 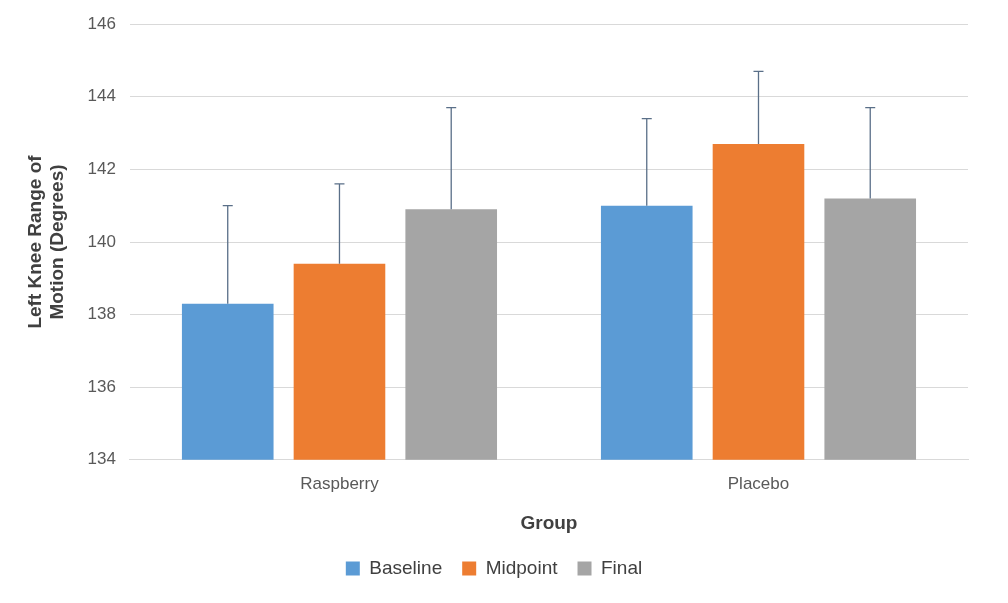 I want to click on y-axis-title: Left Knee Range of Motion (Degrees), so click(x=45, y=241).